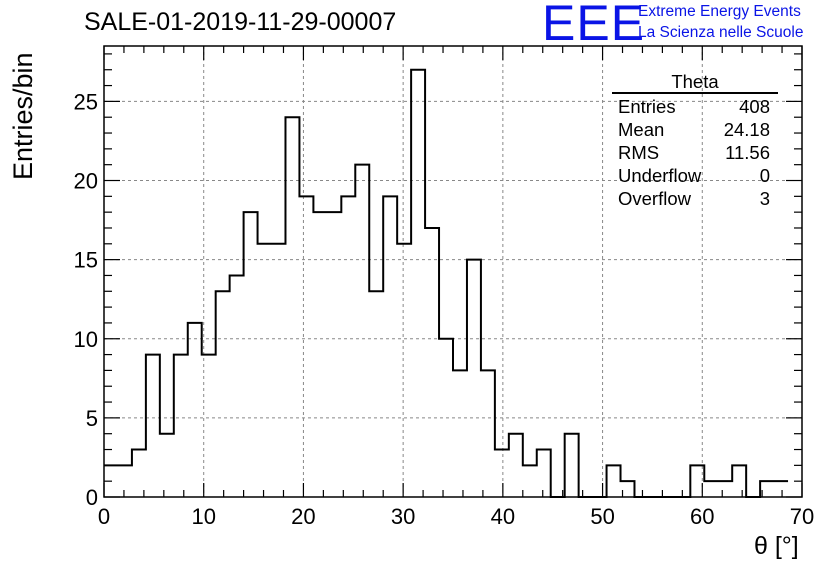 This screenshot has width=836, height=572. I want to click on stats-name: Theta, so click(695, 83).